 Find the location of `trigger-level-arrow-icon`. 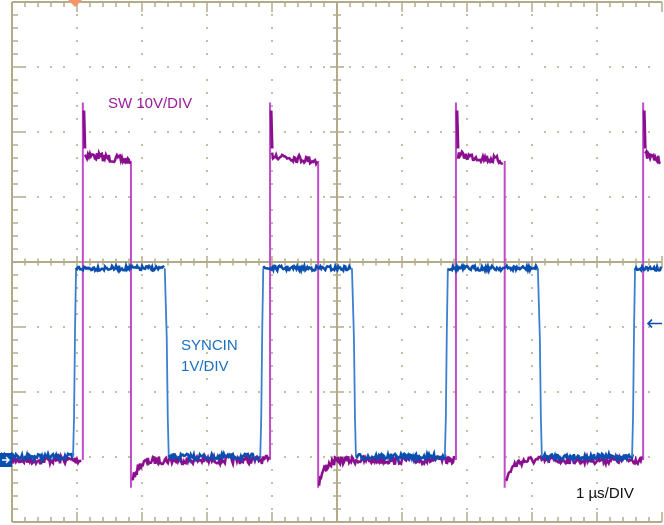

trigger-level-arrow-icon is located at coordinates (654, 323).